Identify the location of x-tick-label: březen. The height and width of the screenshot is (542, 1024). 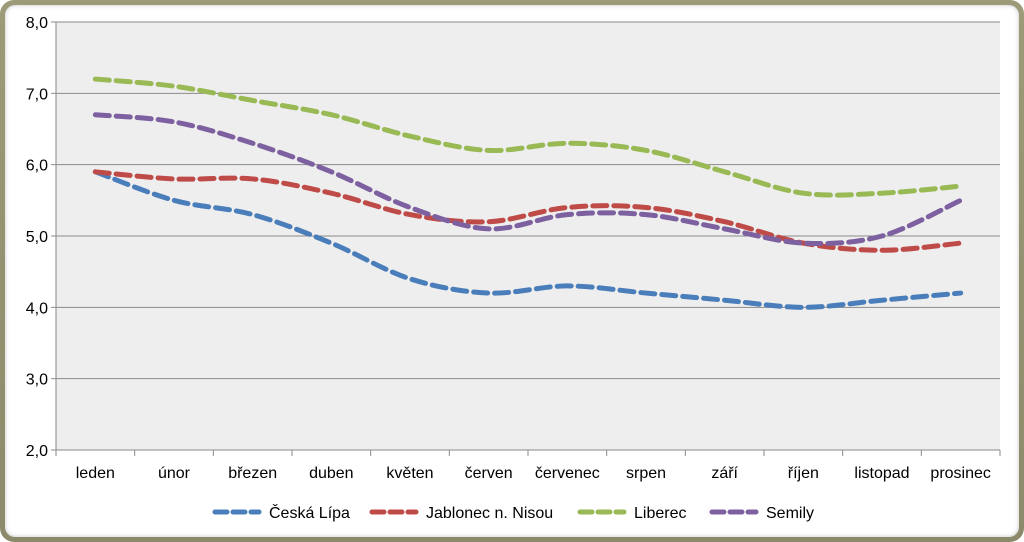
(252, 473).